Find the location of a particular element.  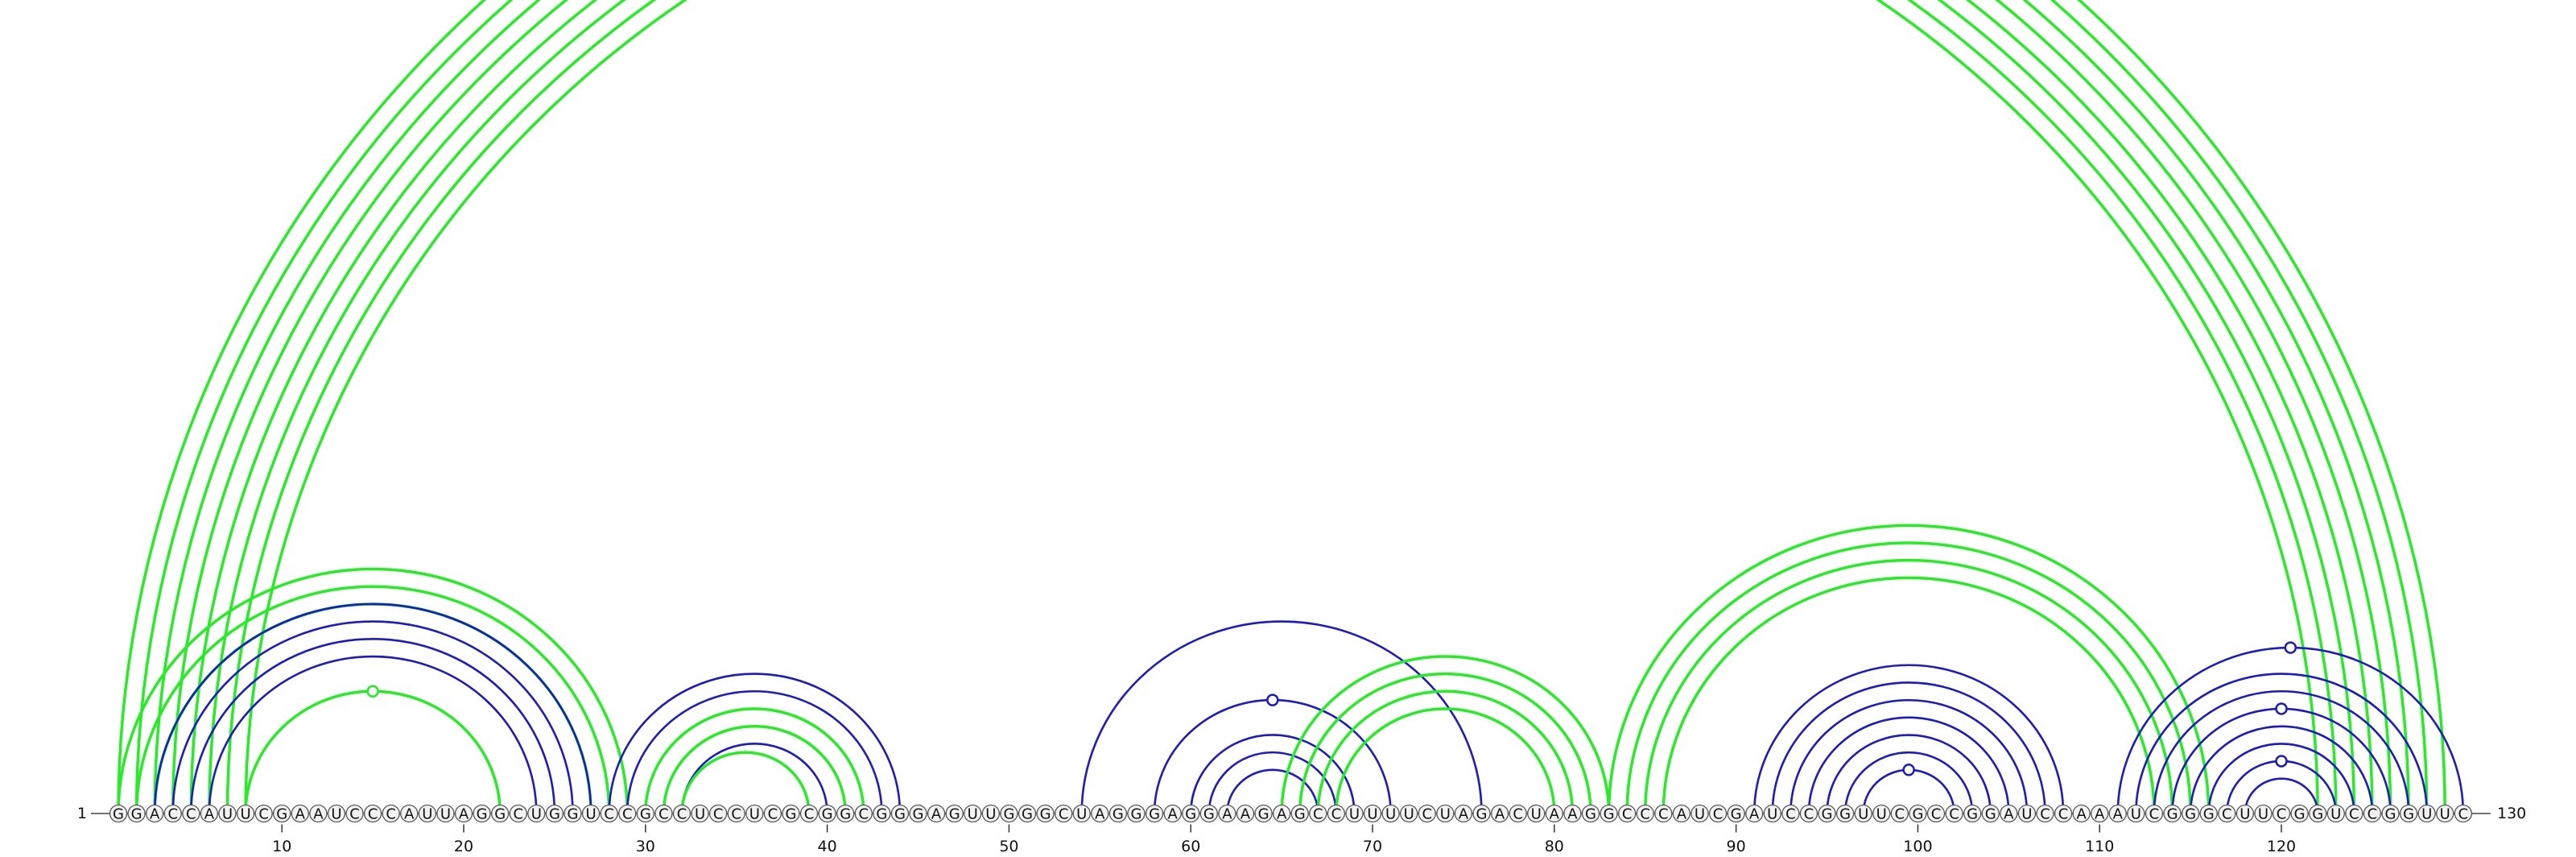

position-tick-label-70: 70 is located at coordinates (1372, 846).